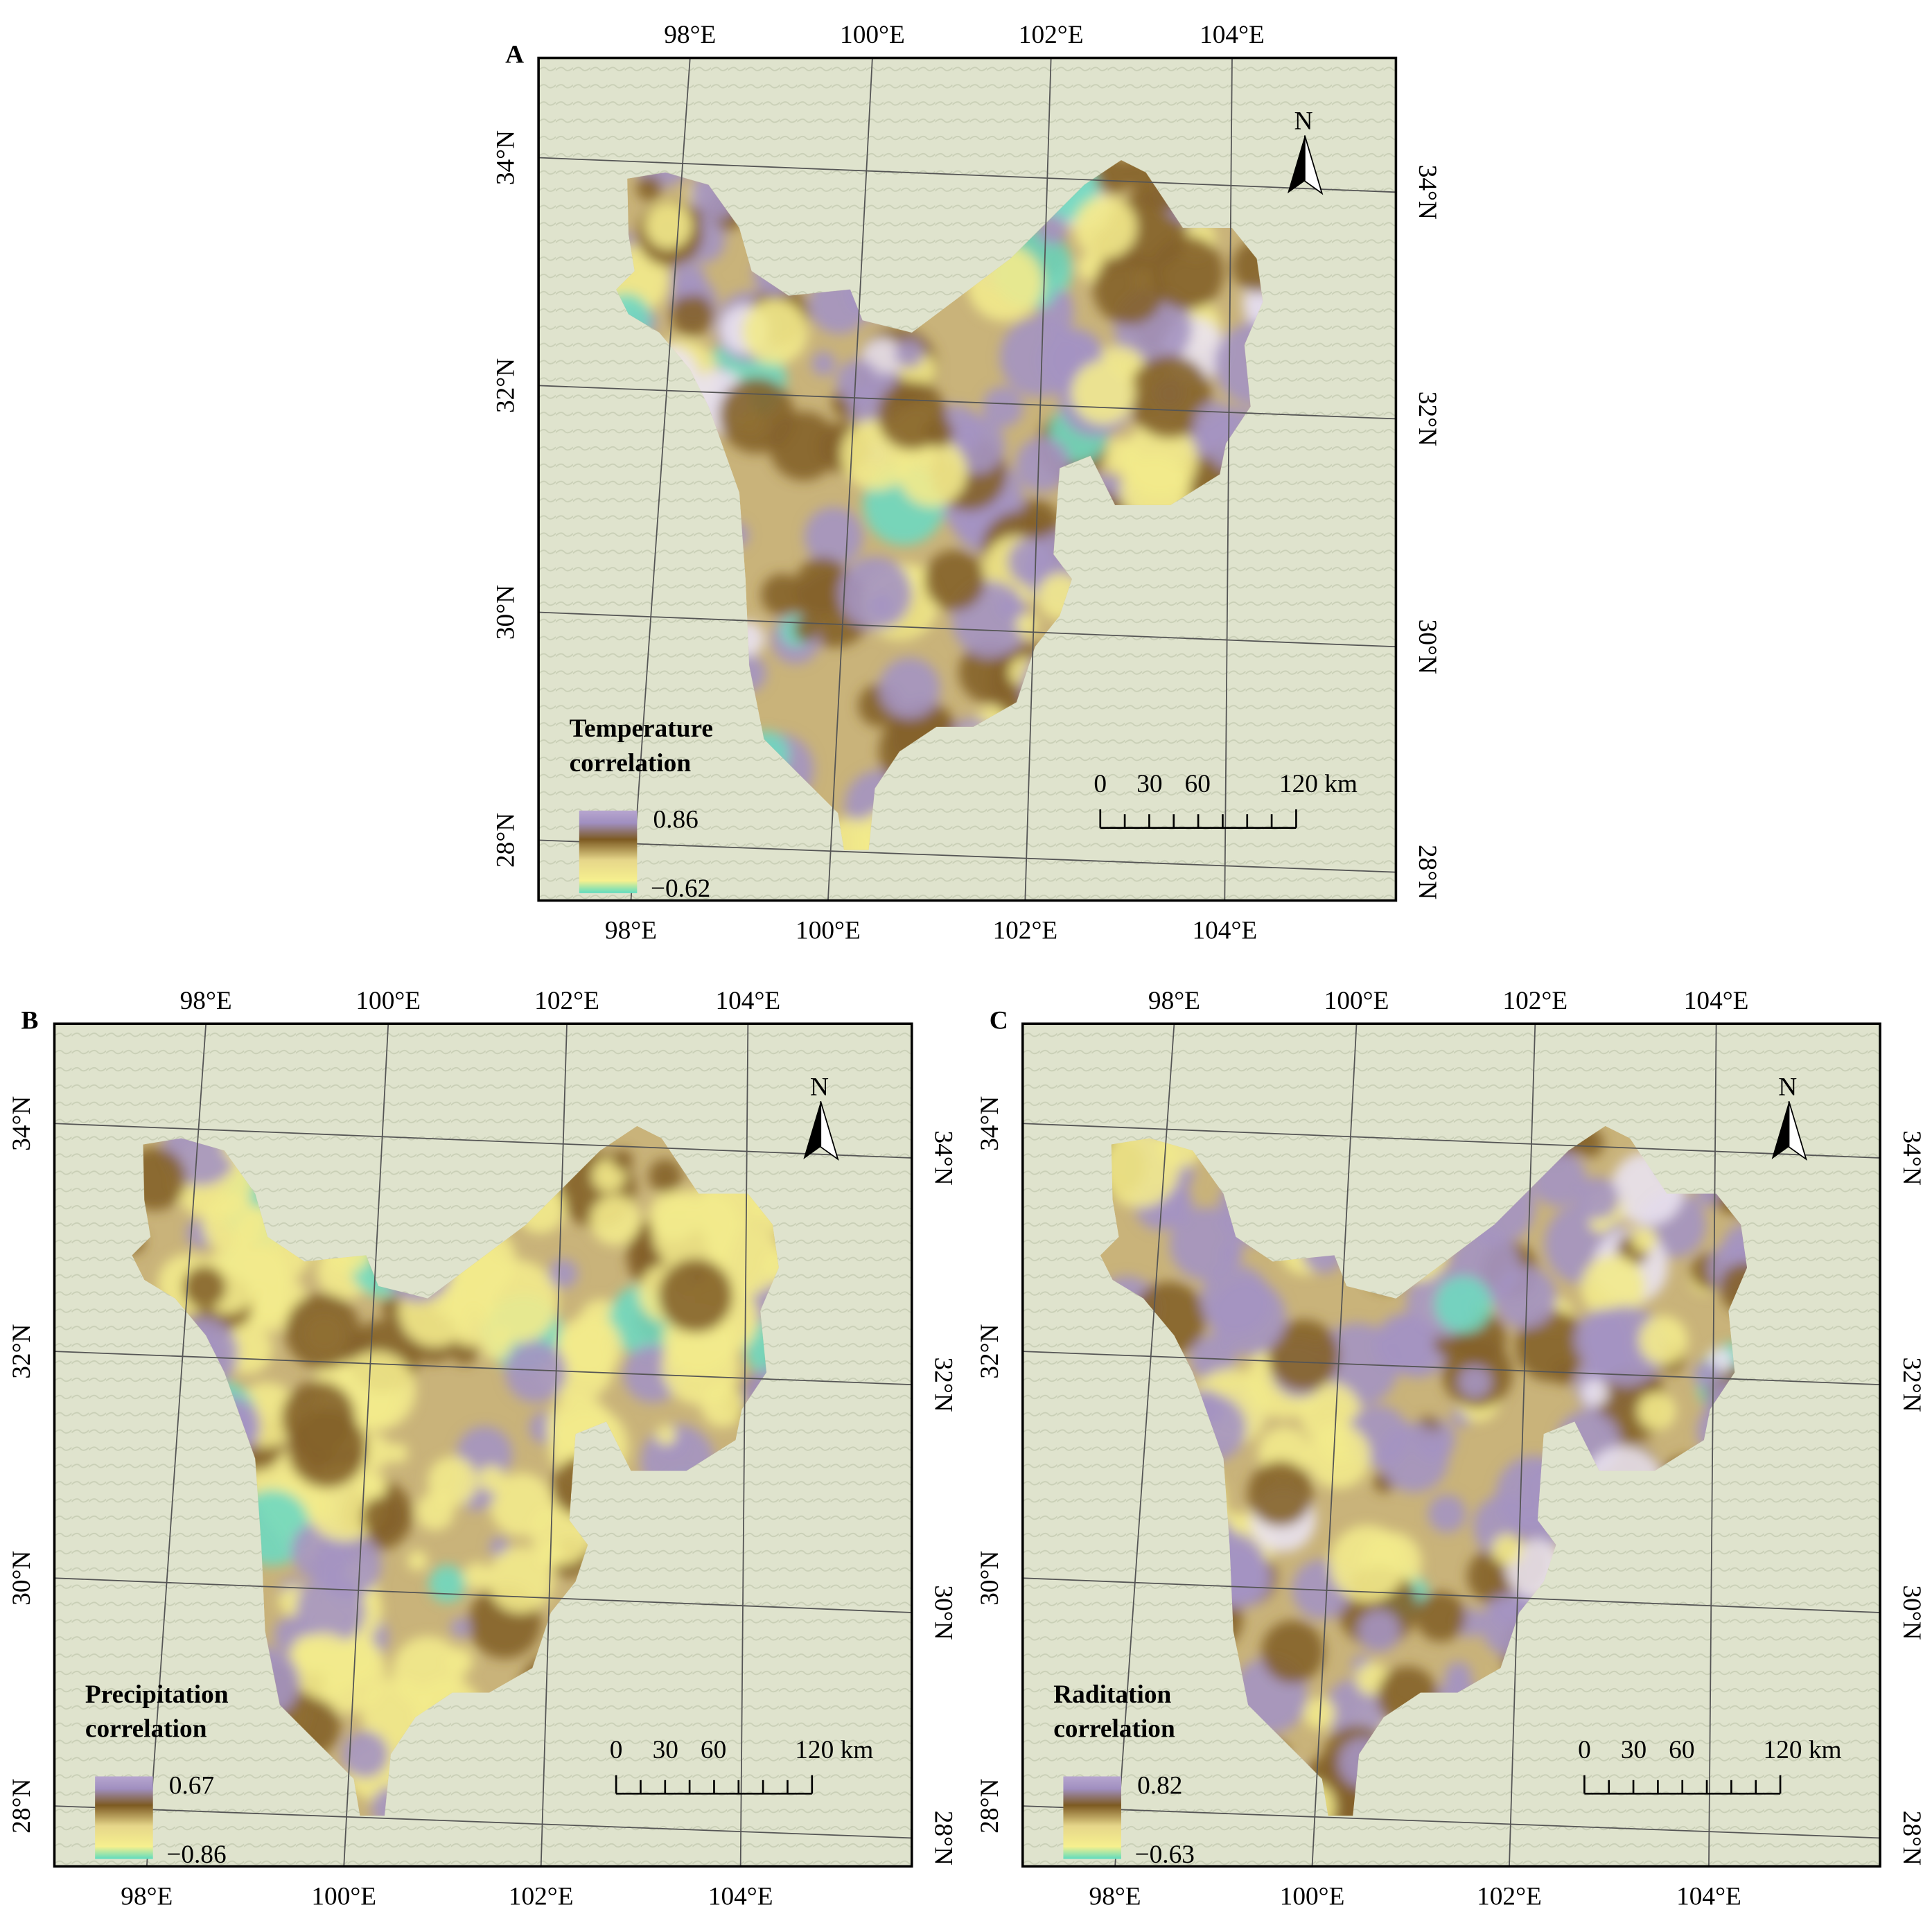 The width and height of the screenshot is (1932, 1923). Describe the element at coordinates (1787, 1087) in the screenshot. I see `north-label: N` at that location.